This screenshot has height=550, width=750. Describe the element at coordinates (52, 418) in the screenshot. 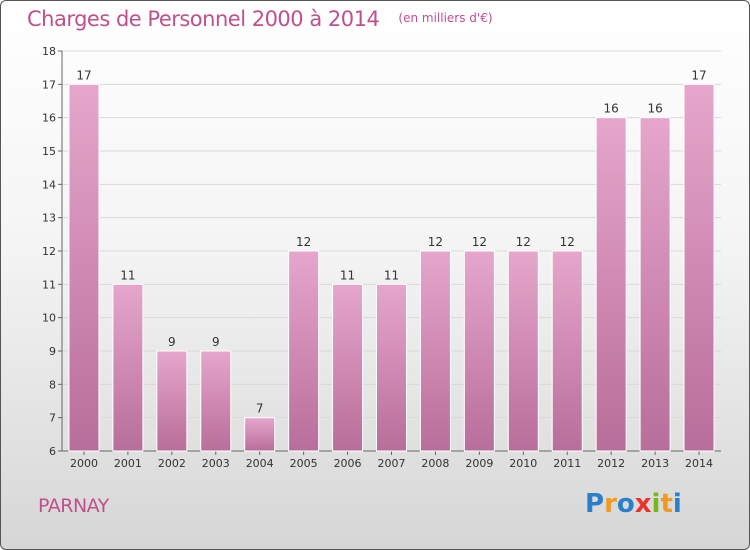

I see `y-tick-label: 7` at that location.